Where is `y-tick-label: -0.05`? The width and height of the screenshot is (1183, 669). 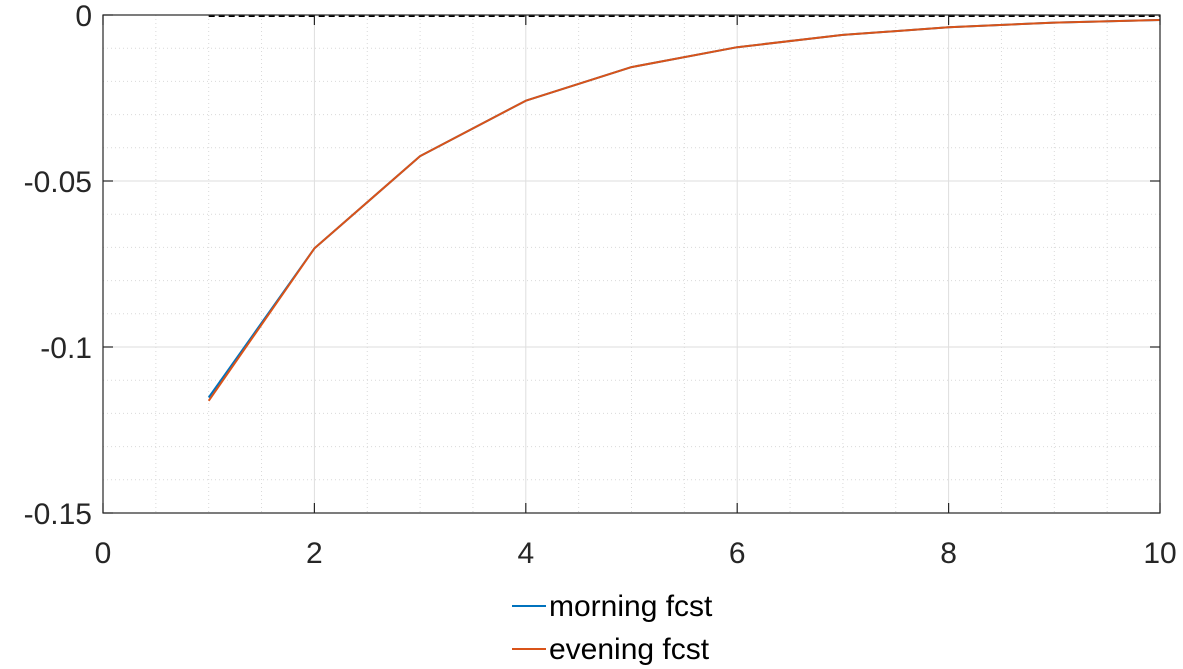 y-tick-label: -0.05 is located at coordinates (58, 182).